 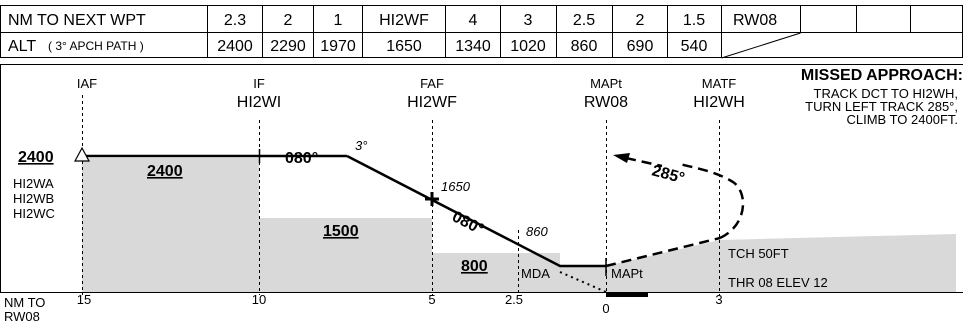 I want to click on tch-label: TCH 50FT, so click(x=758, y=253).